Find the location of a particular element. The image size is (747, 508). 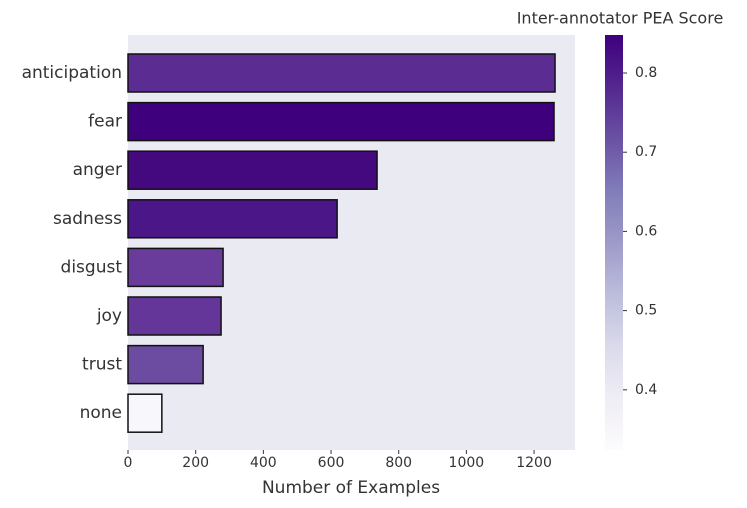

y-tick-label: sadness is located at coordinates (87, 219).